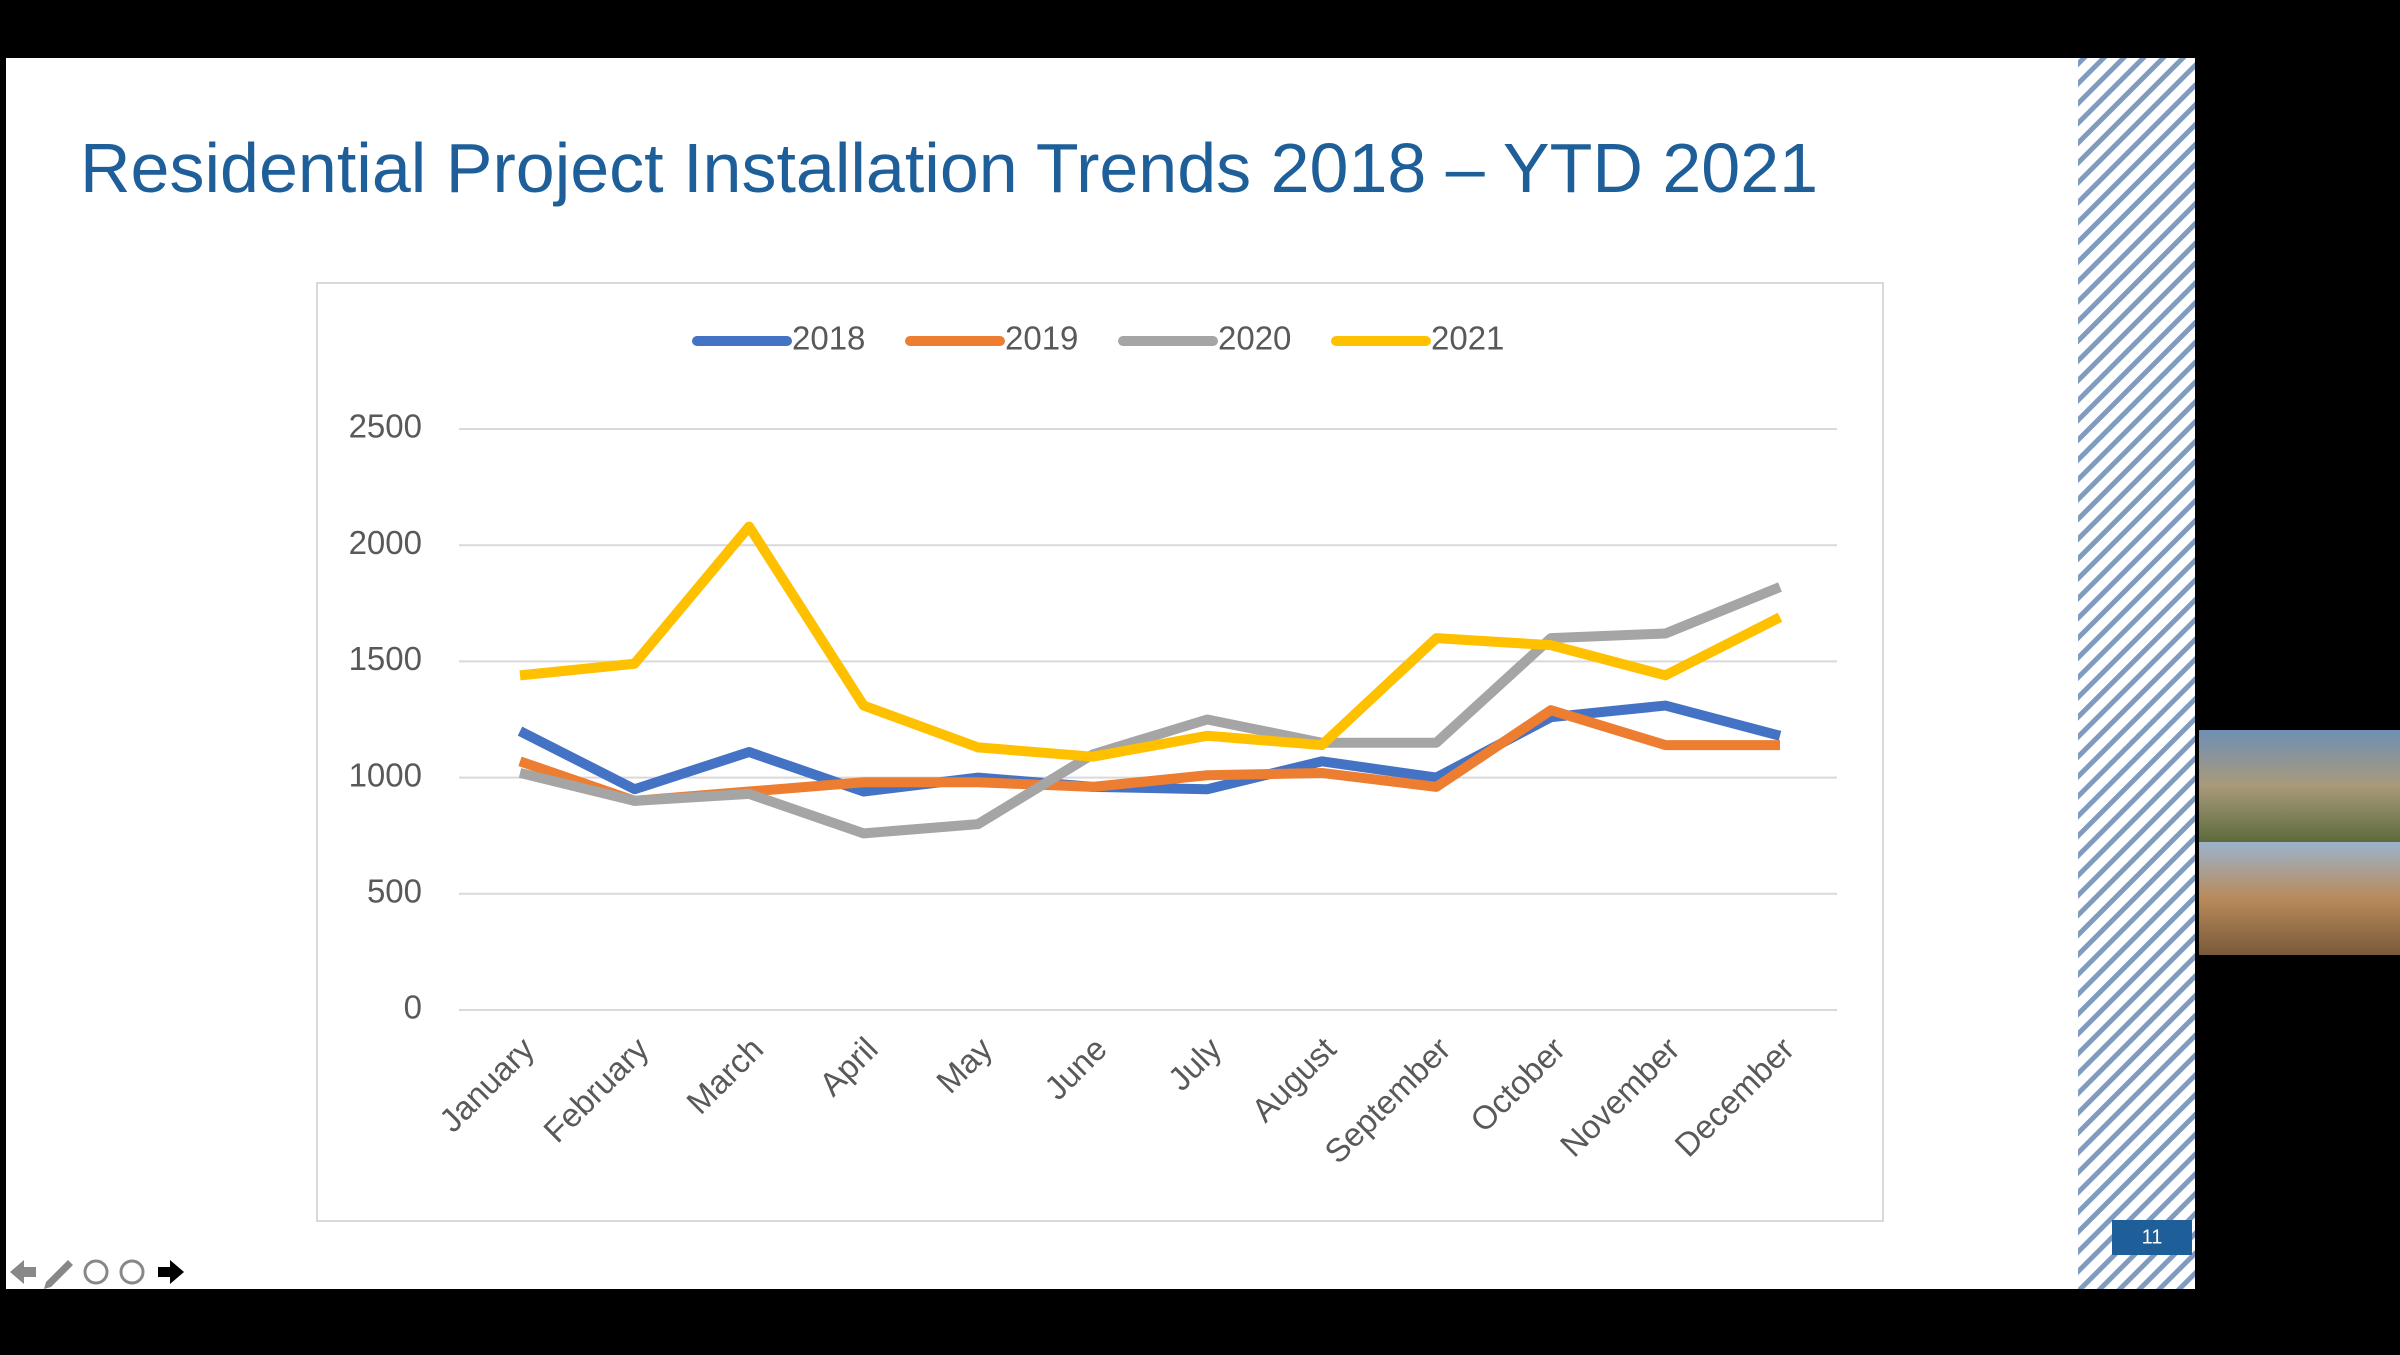  Describe the element at coordinates (23, 1272) in the screenshot. I see `prev-button` at that location.